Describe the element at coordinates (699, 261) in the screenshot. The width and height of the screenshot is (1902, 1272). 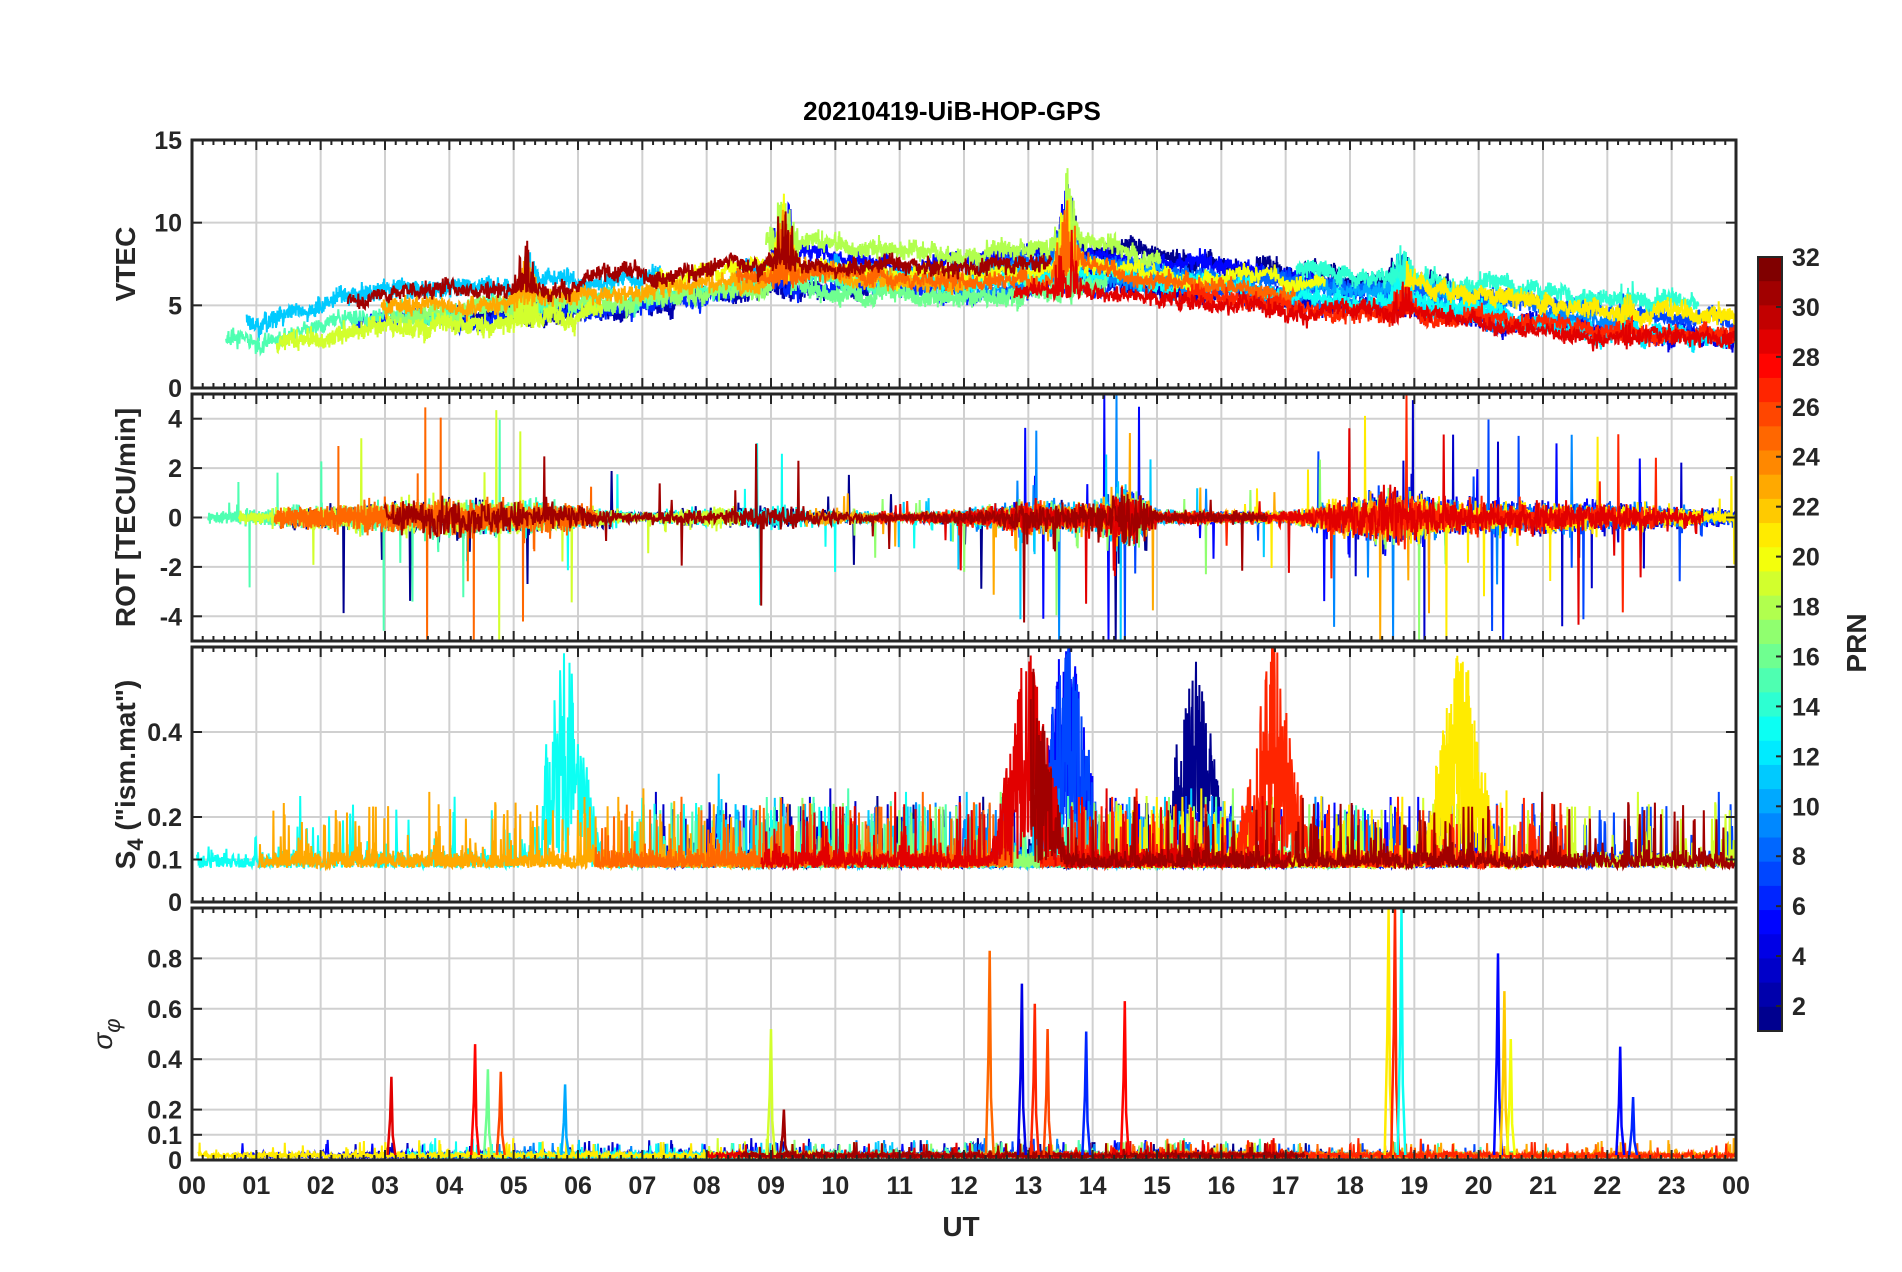
I see `vtec-prn-31-trace` at that location.